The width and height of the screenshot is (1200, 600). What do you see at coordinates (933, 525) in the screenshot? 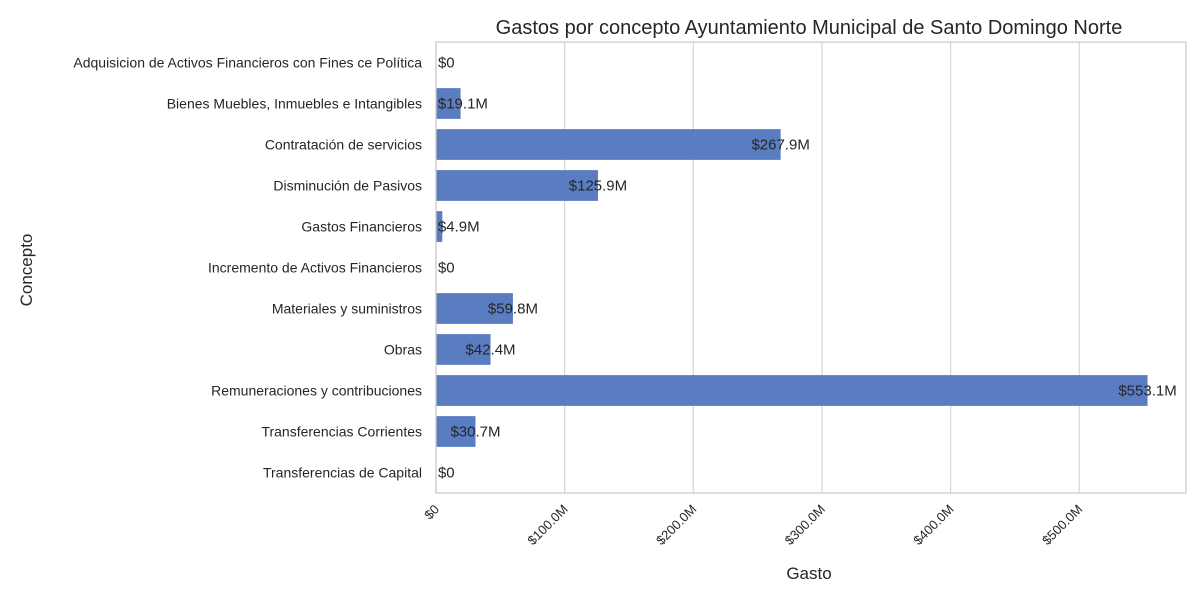
I see `x-tick-label: $400.0M` at bounding box center [933, 525].